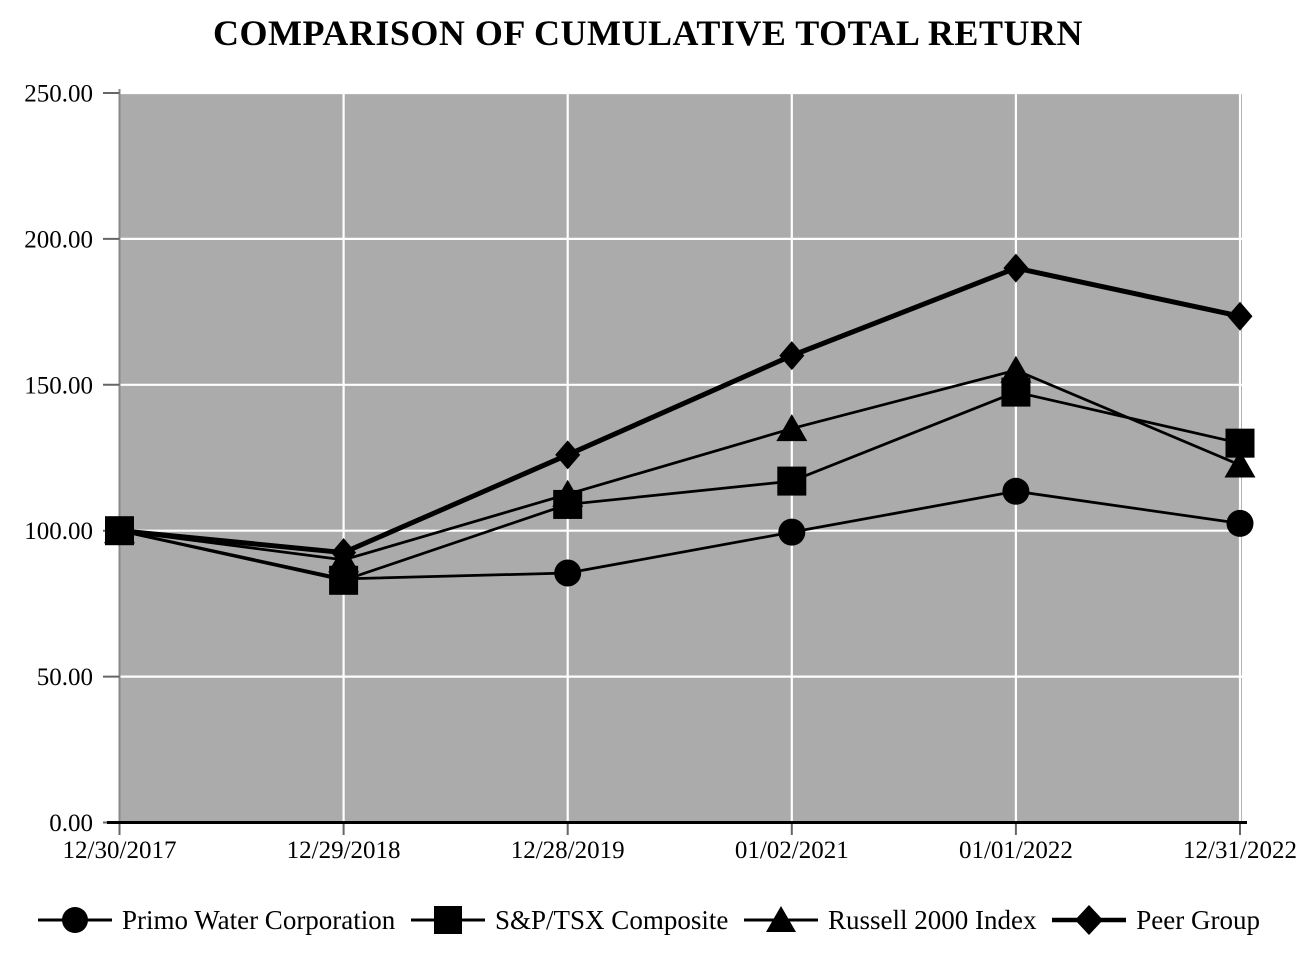 The width and height of the screenshot is (1300, 960). Describe the element at coordinates (792, 850) in the screenshot. I see `x-tick-label: 01/02/2021` at that location.